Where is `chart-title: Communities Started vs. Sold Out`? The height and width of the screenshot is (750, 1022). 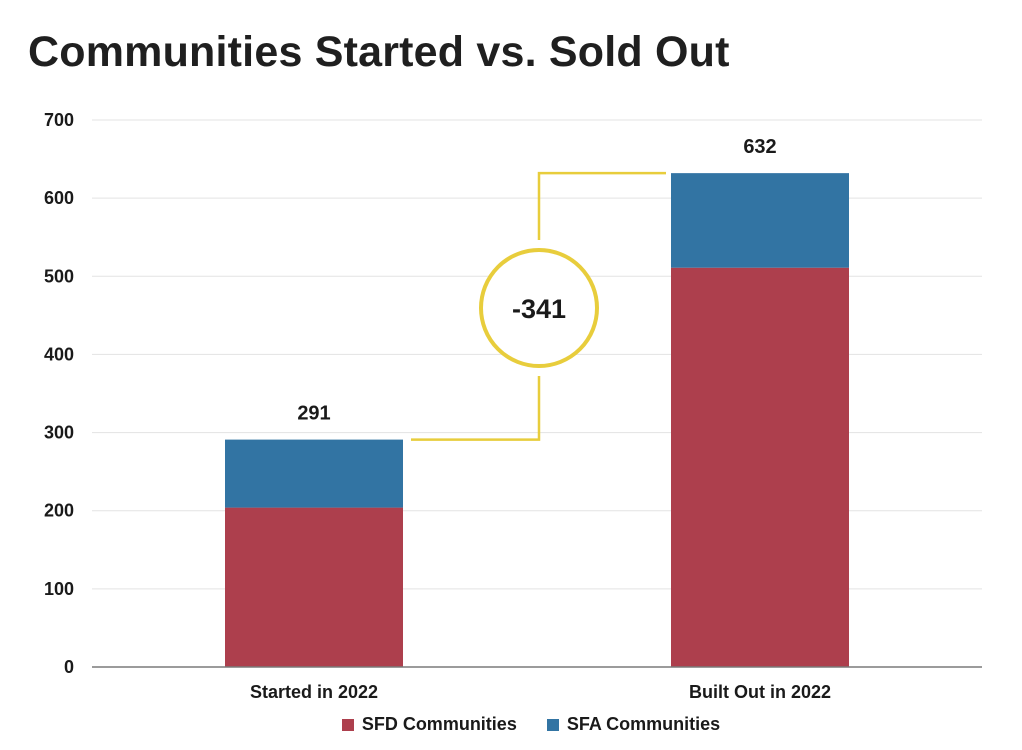 chart-title: Communities Started vs. Sold Out is located at coordinates (379, 52).